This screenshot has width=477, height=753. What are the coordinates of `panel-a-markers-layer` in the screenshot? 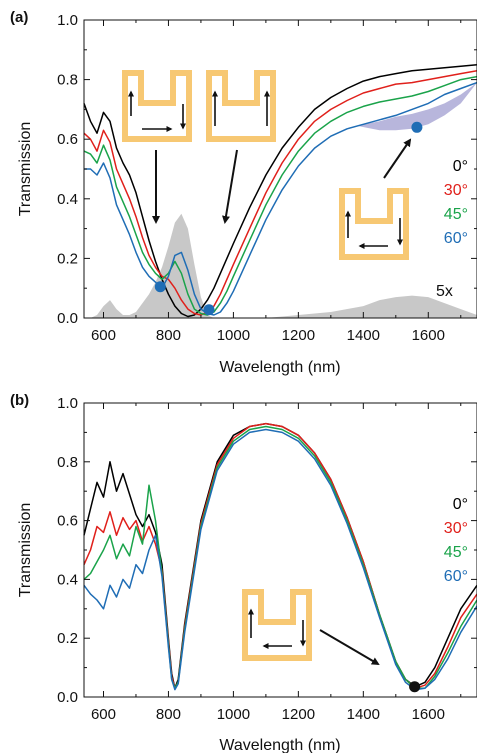 It's located at (288, 218).